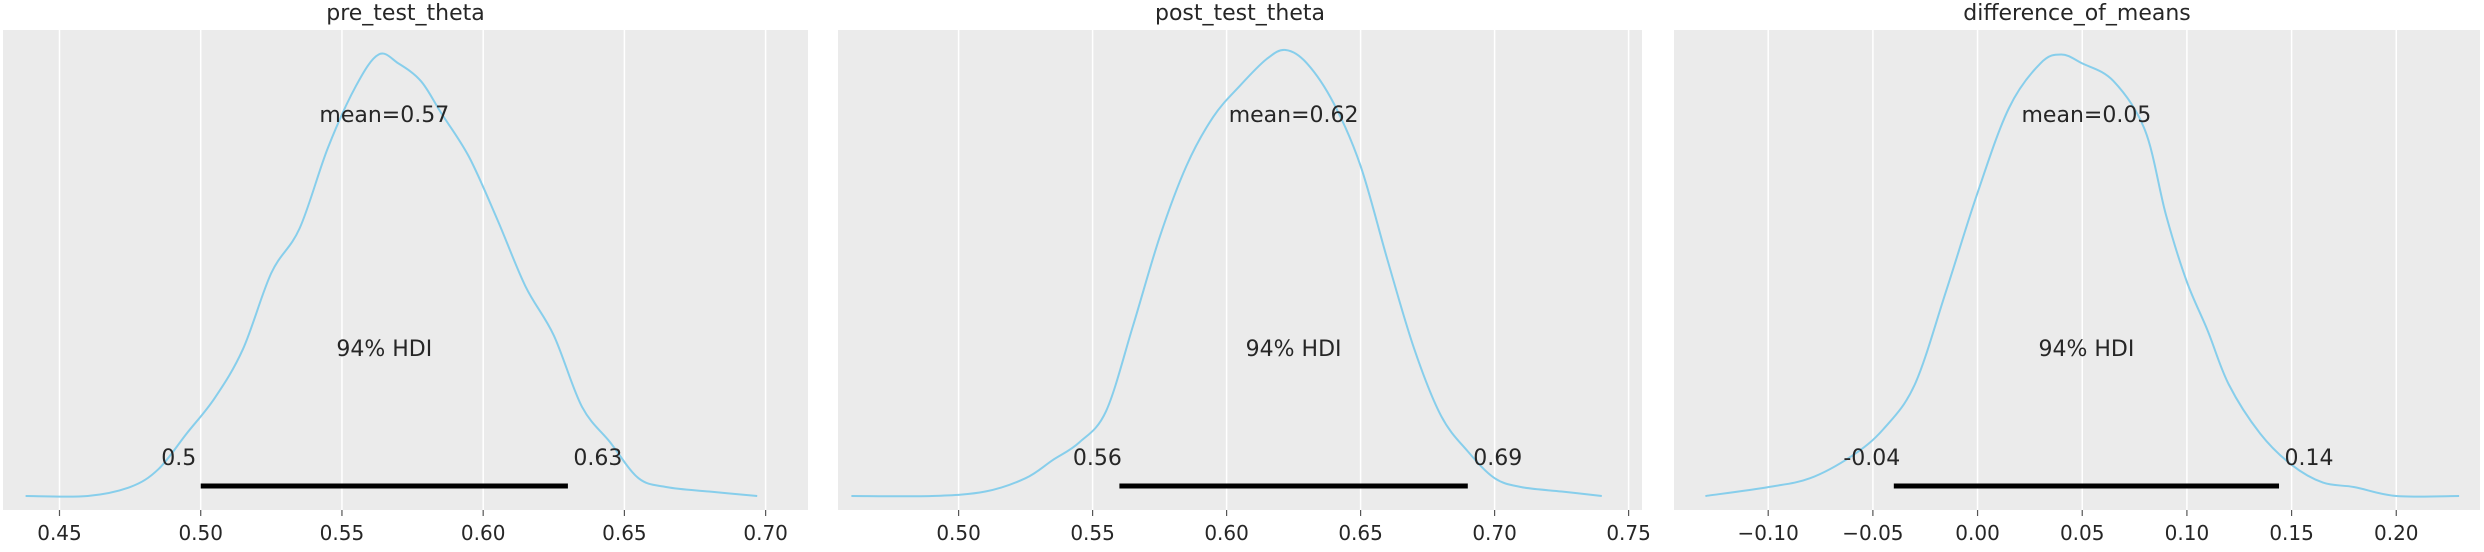 The image size is (2484, 552). What do you see at coordinates (2396, 533) in the screenshot?
I see `x-tick-label: 0.20` at bounding box center [2396, 533].